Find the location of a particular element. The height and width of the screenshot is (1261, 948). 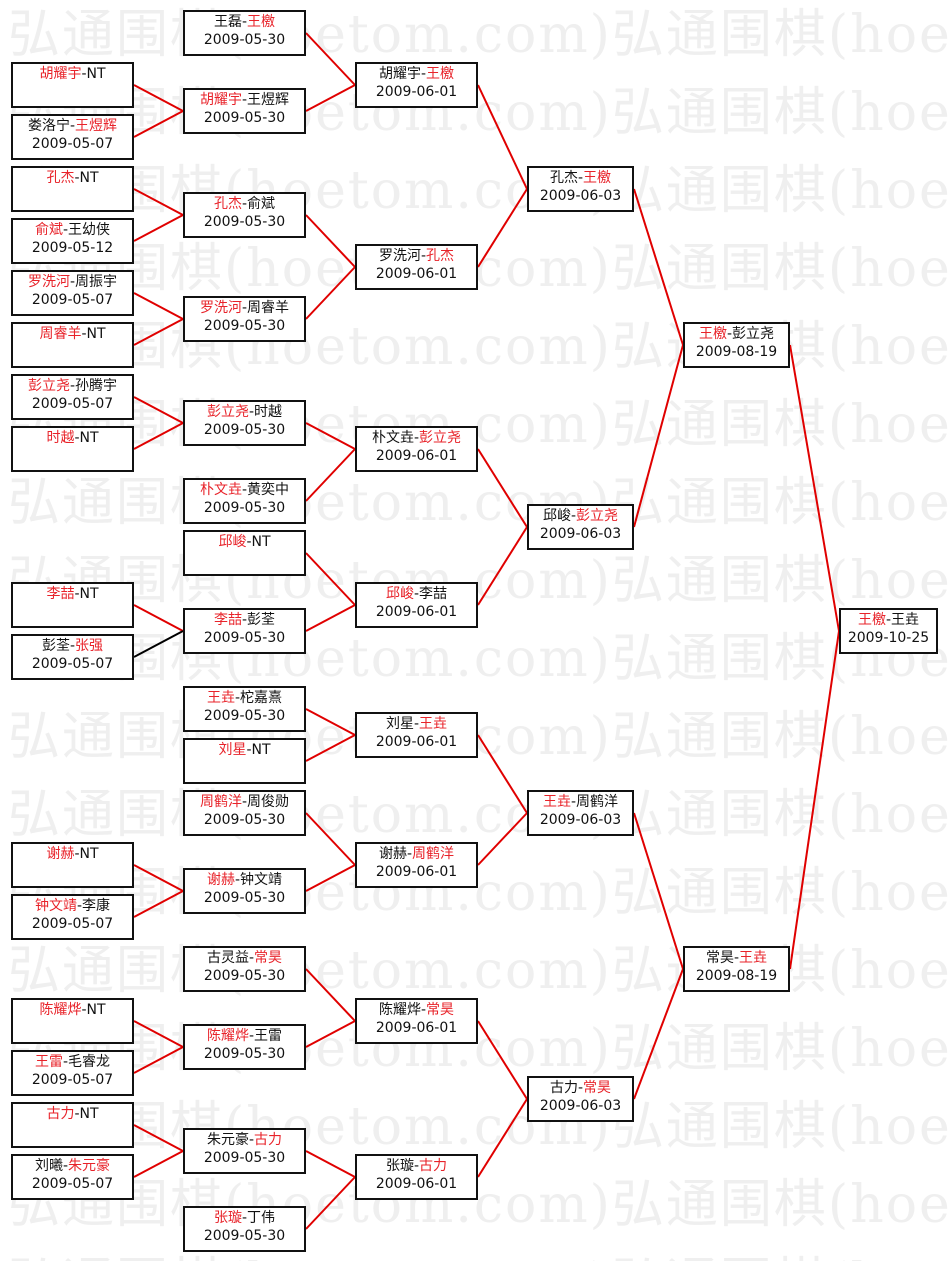

match-players: 李喆-NT is located at coordinates (72, 594).